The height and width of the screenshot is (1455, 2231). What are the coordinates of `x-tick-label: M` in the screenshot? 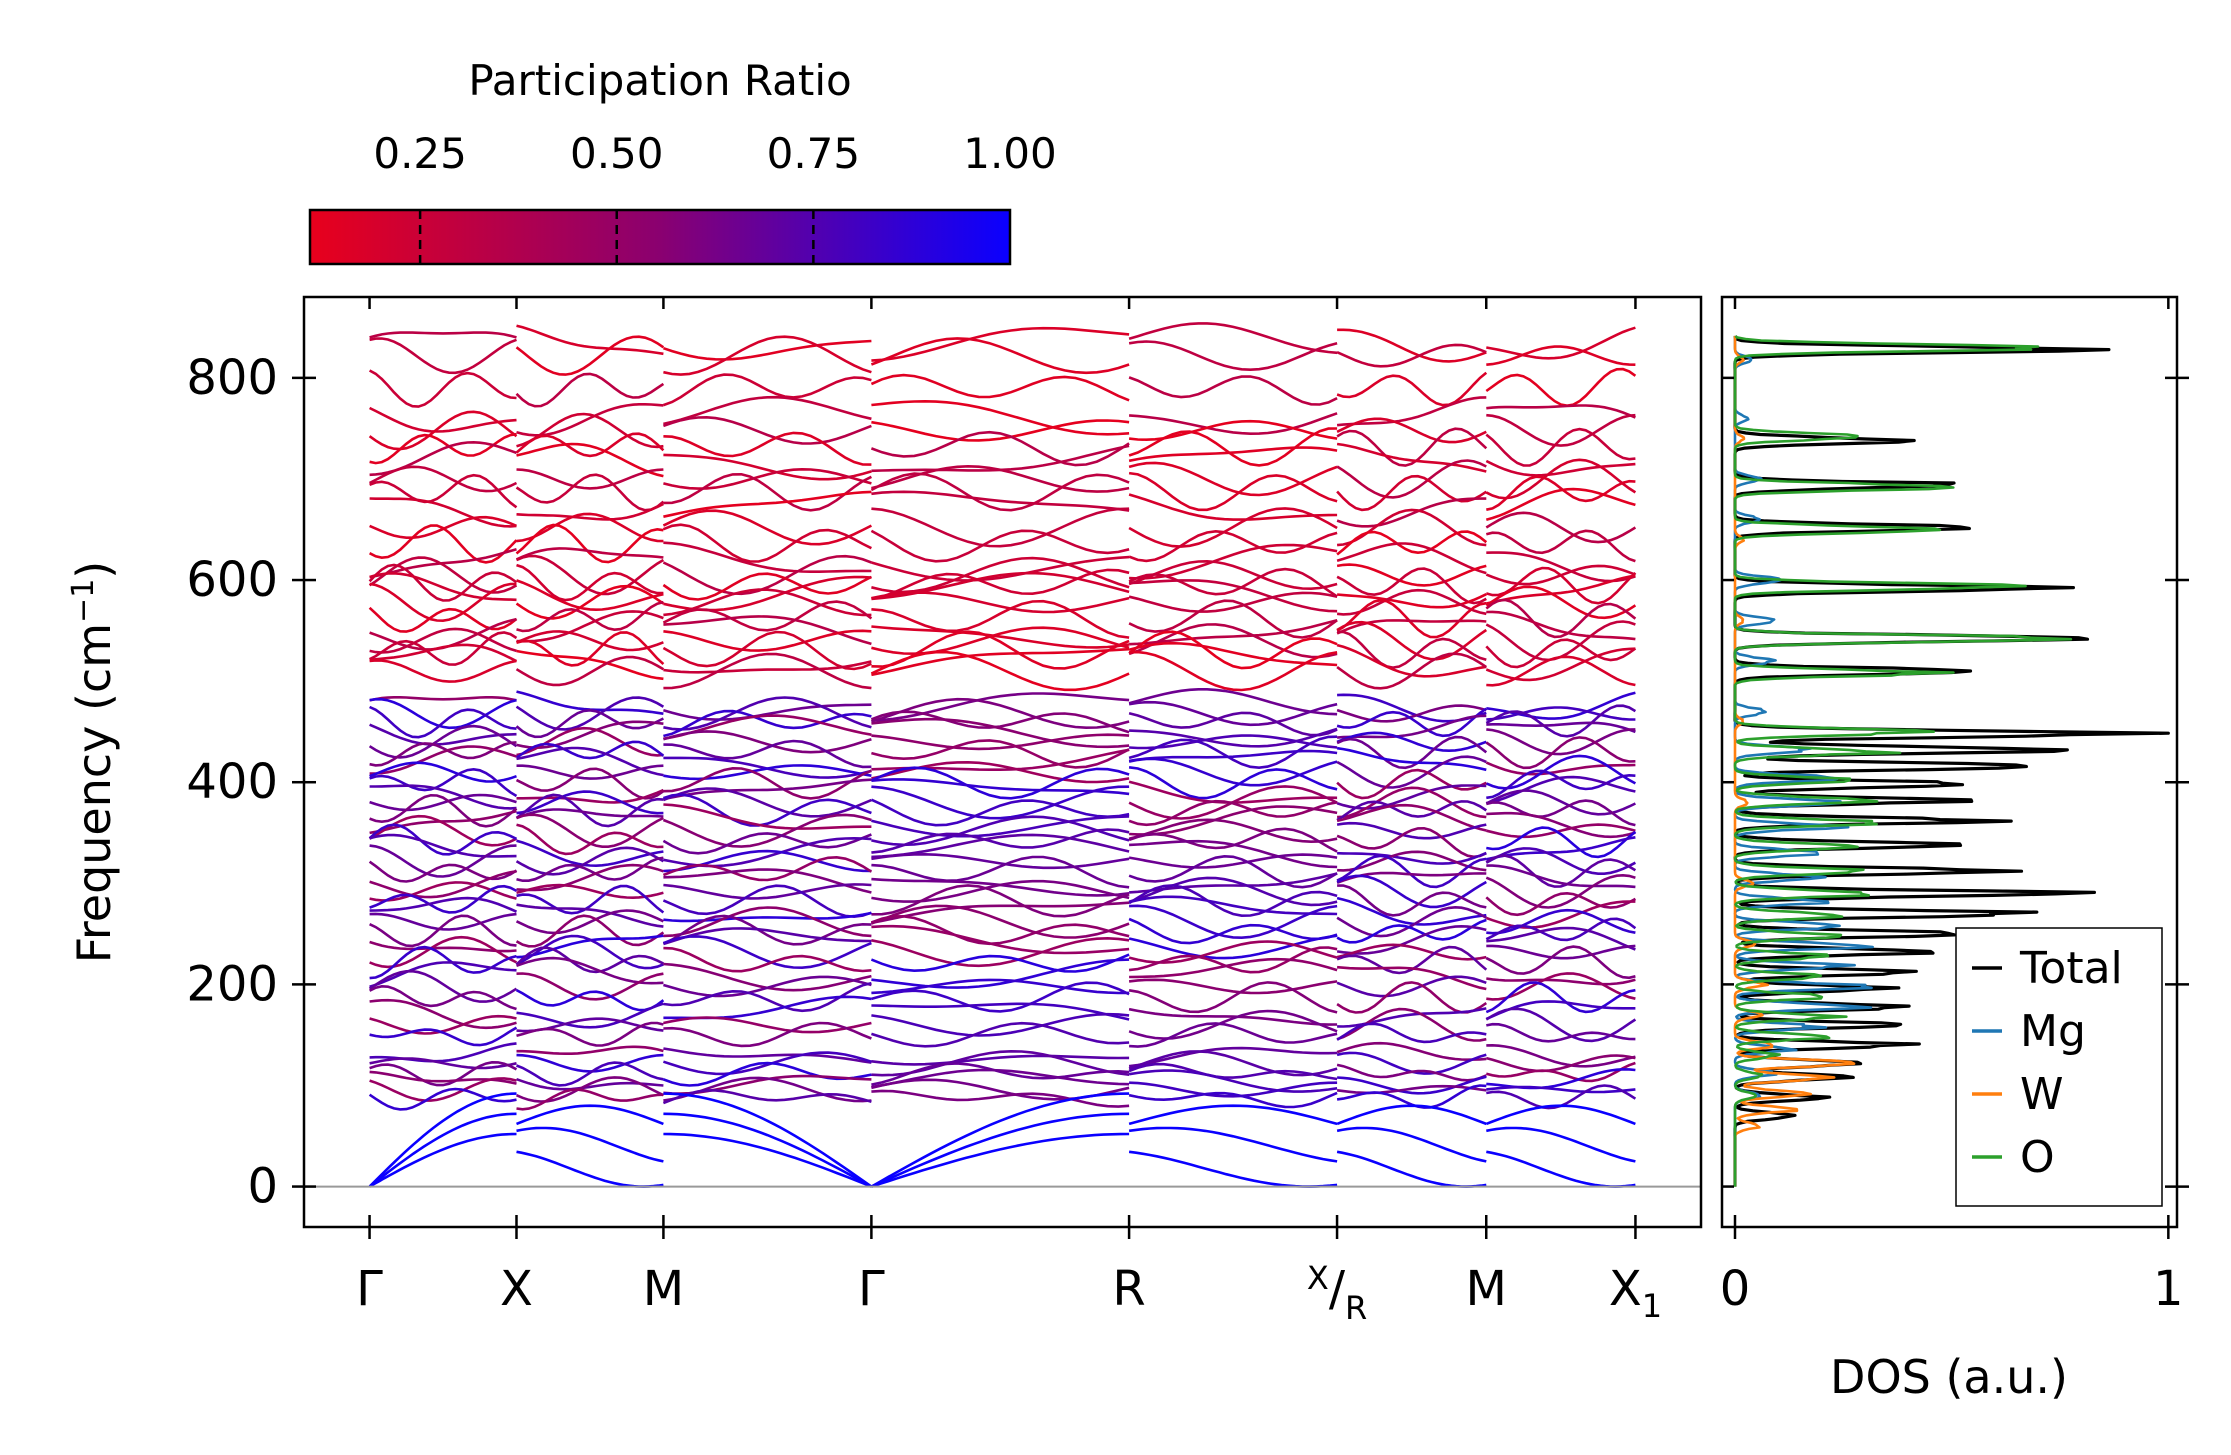 It's located at (663, 1289).